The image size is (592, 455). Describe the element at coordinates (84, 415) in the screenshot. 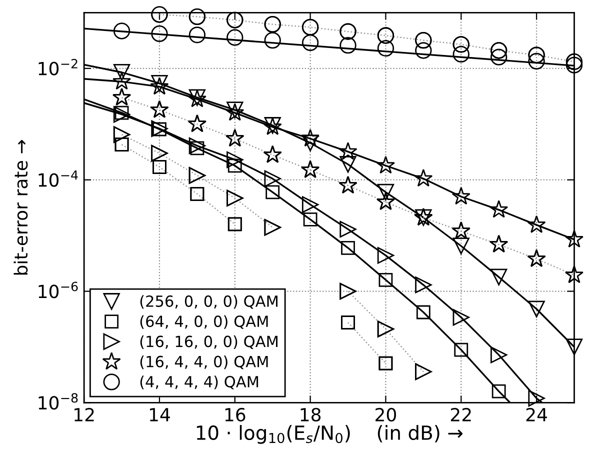

I see `x-tick-label: 12` at that location.